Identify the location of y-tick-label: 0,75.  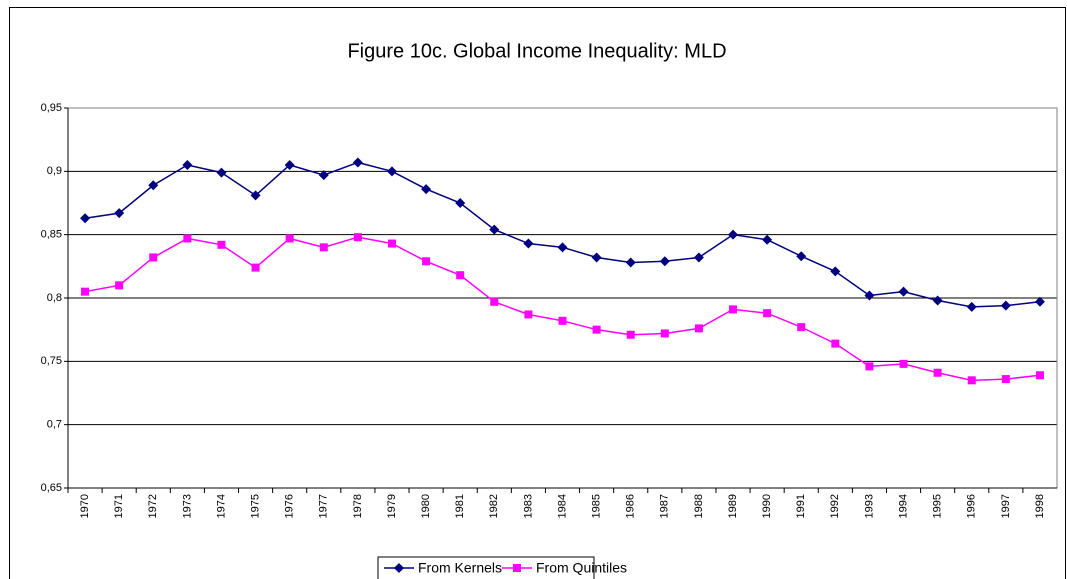
(51, 361).